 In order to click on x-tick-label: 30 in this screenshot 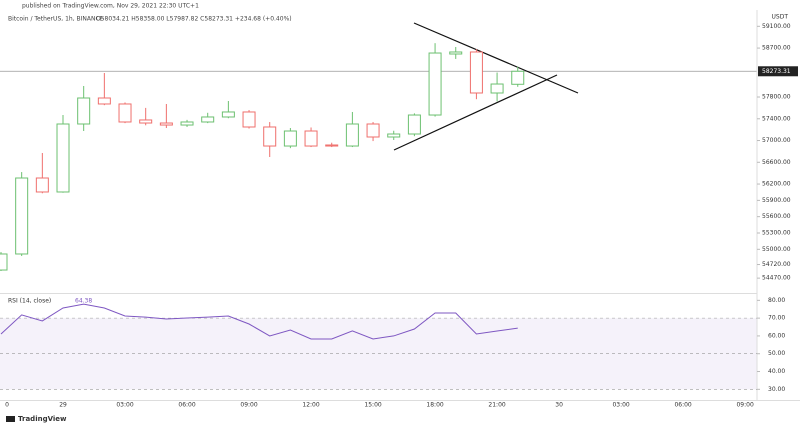, I will do `click(559, 405)`.